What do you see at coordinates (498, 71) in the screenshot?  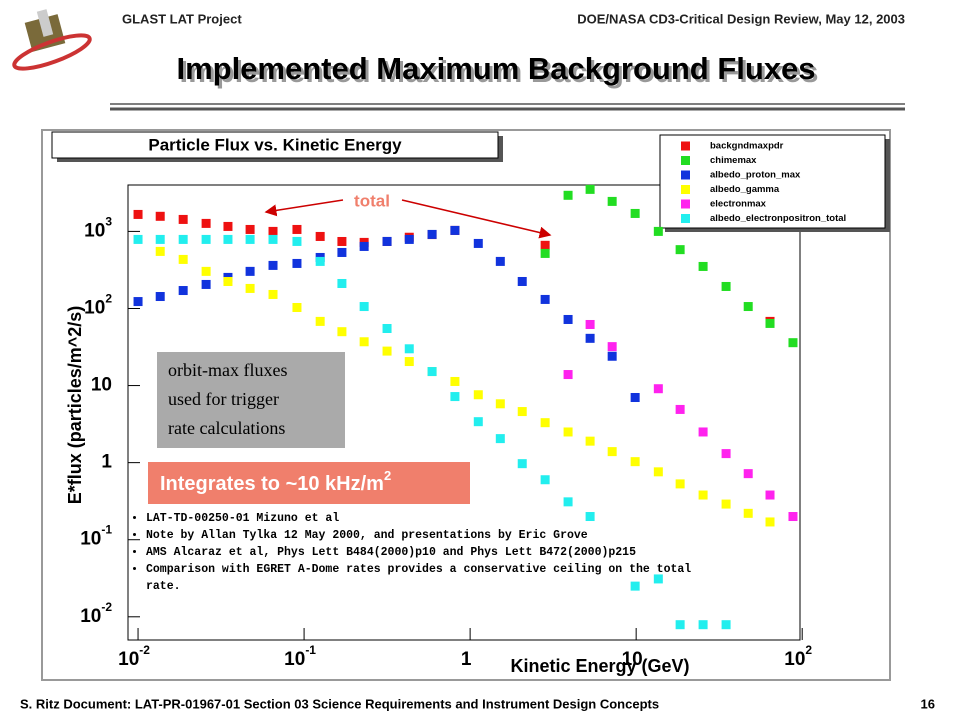 I see `title-shadow: Implemented Maximum Background Fluxes` at bounding box center [498, 71].